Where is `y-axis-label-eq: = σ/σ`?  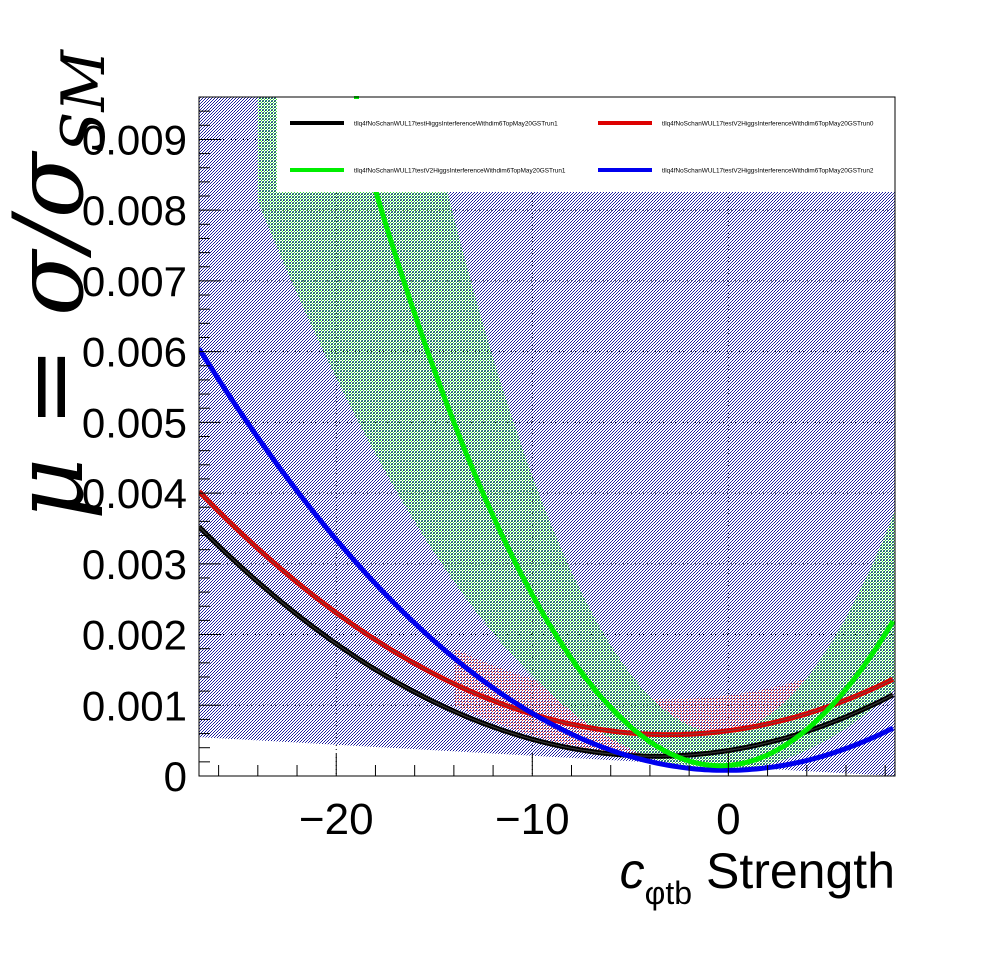
y-axis-label-eq: = σ/σ is located at coordinates (52, 303).